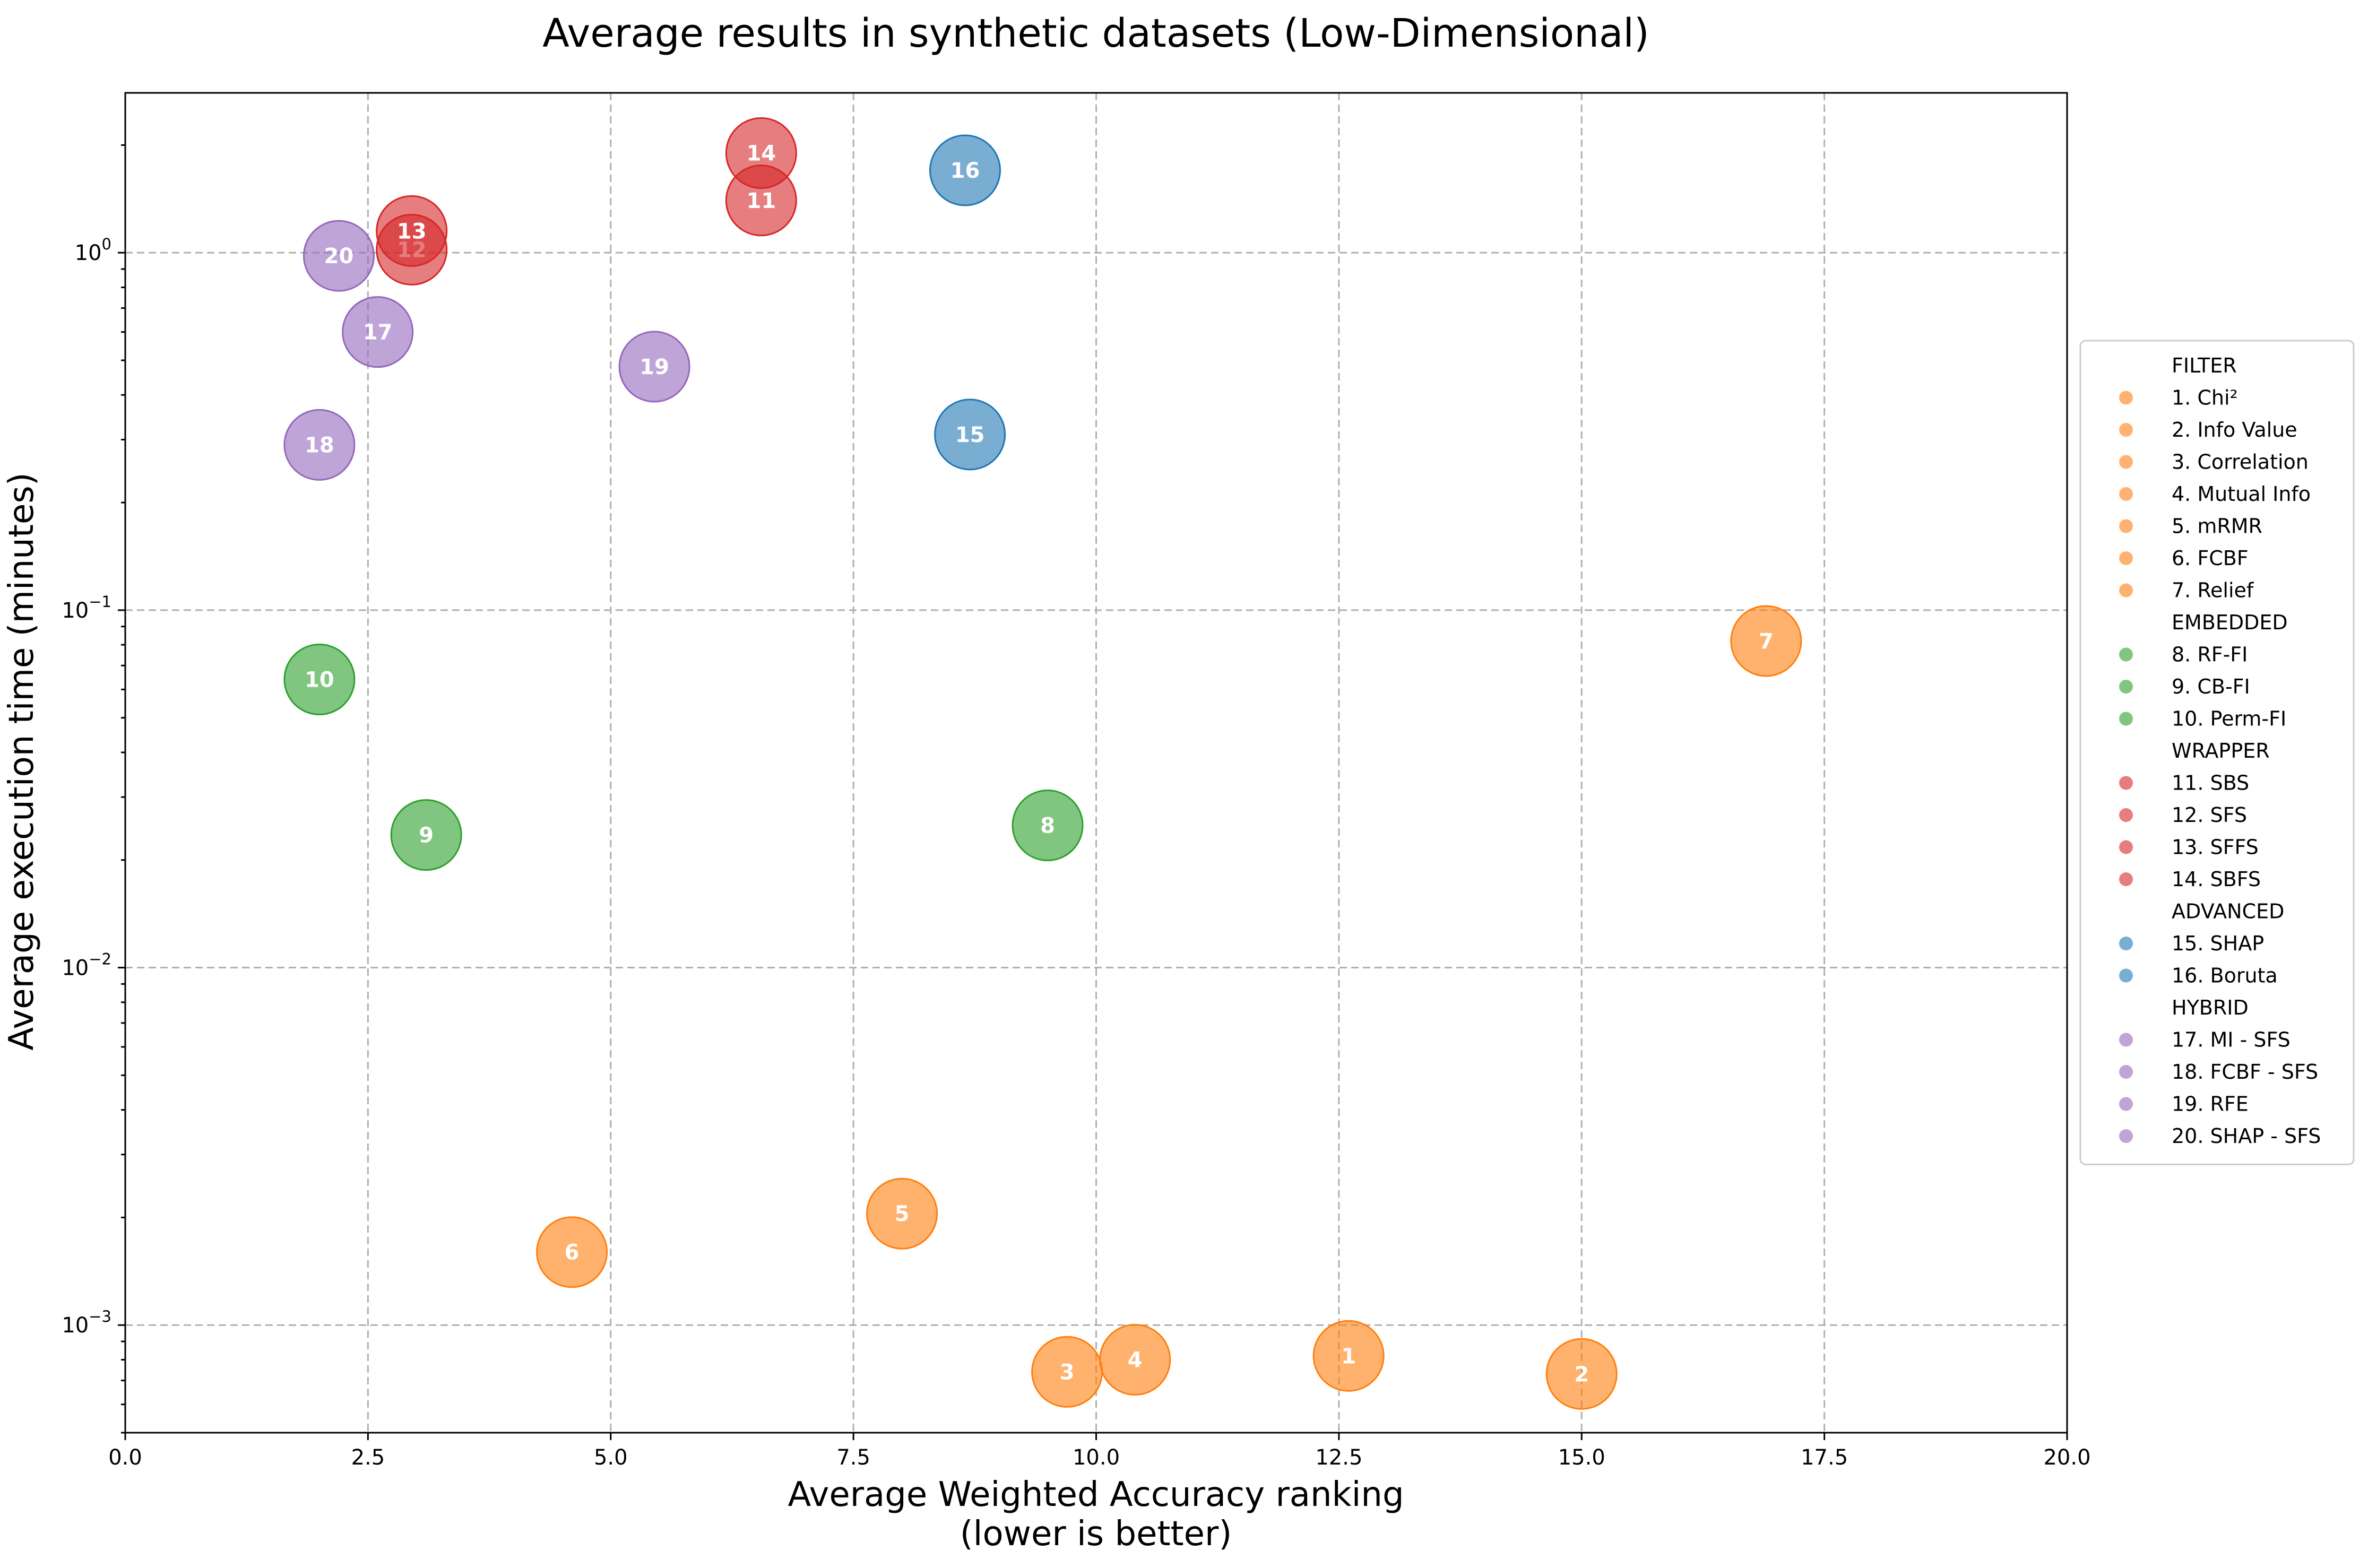  I want to click on y-tick-exponent: −2, so click(100, 959).